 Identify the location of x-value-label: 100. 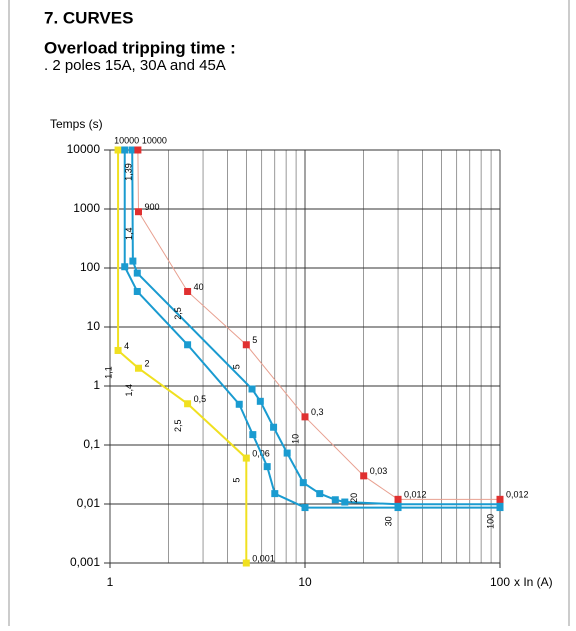
(490, 521).